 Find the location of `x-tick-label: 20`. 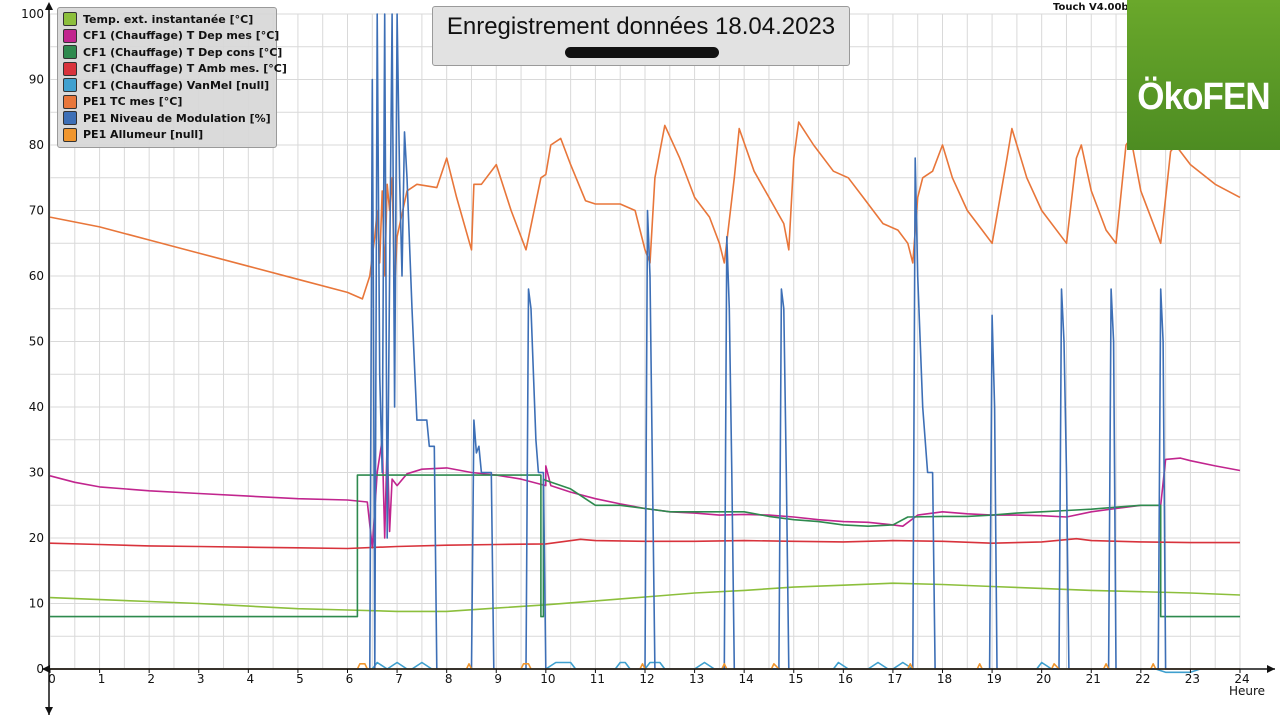

x-tick-label: 20 is located at coordinates (1043, 679).